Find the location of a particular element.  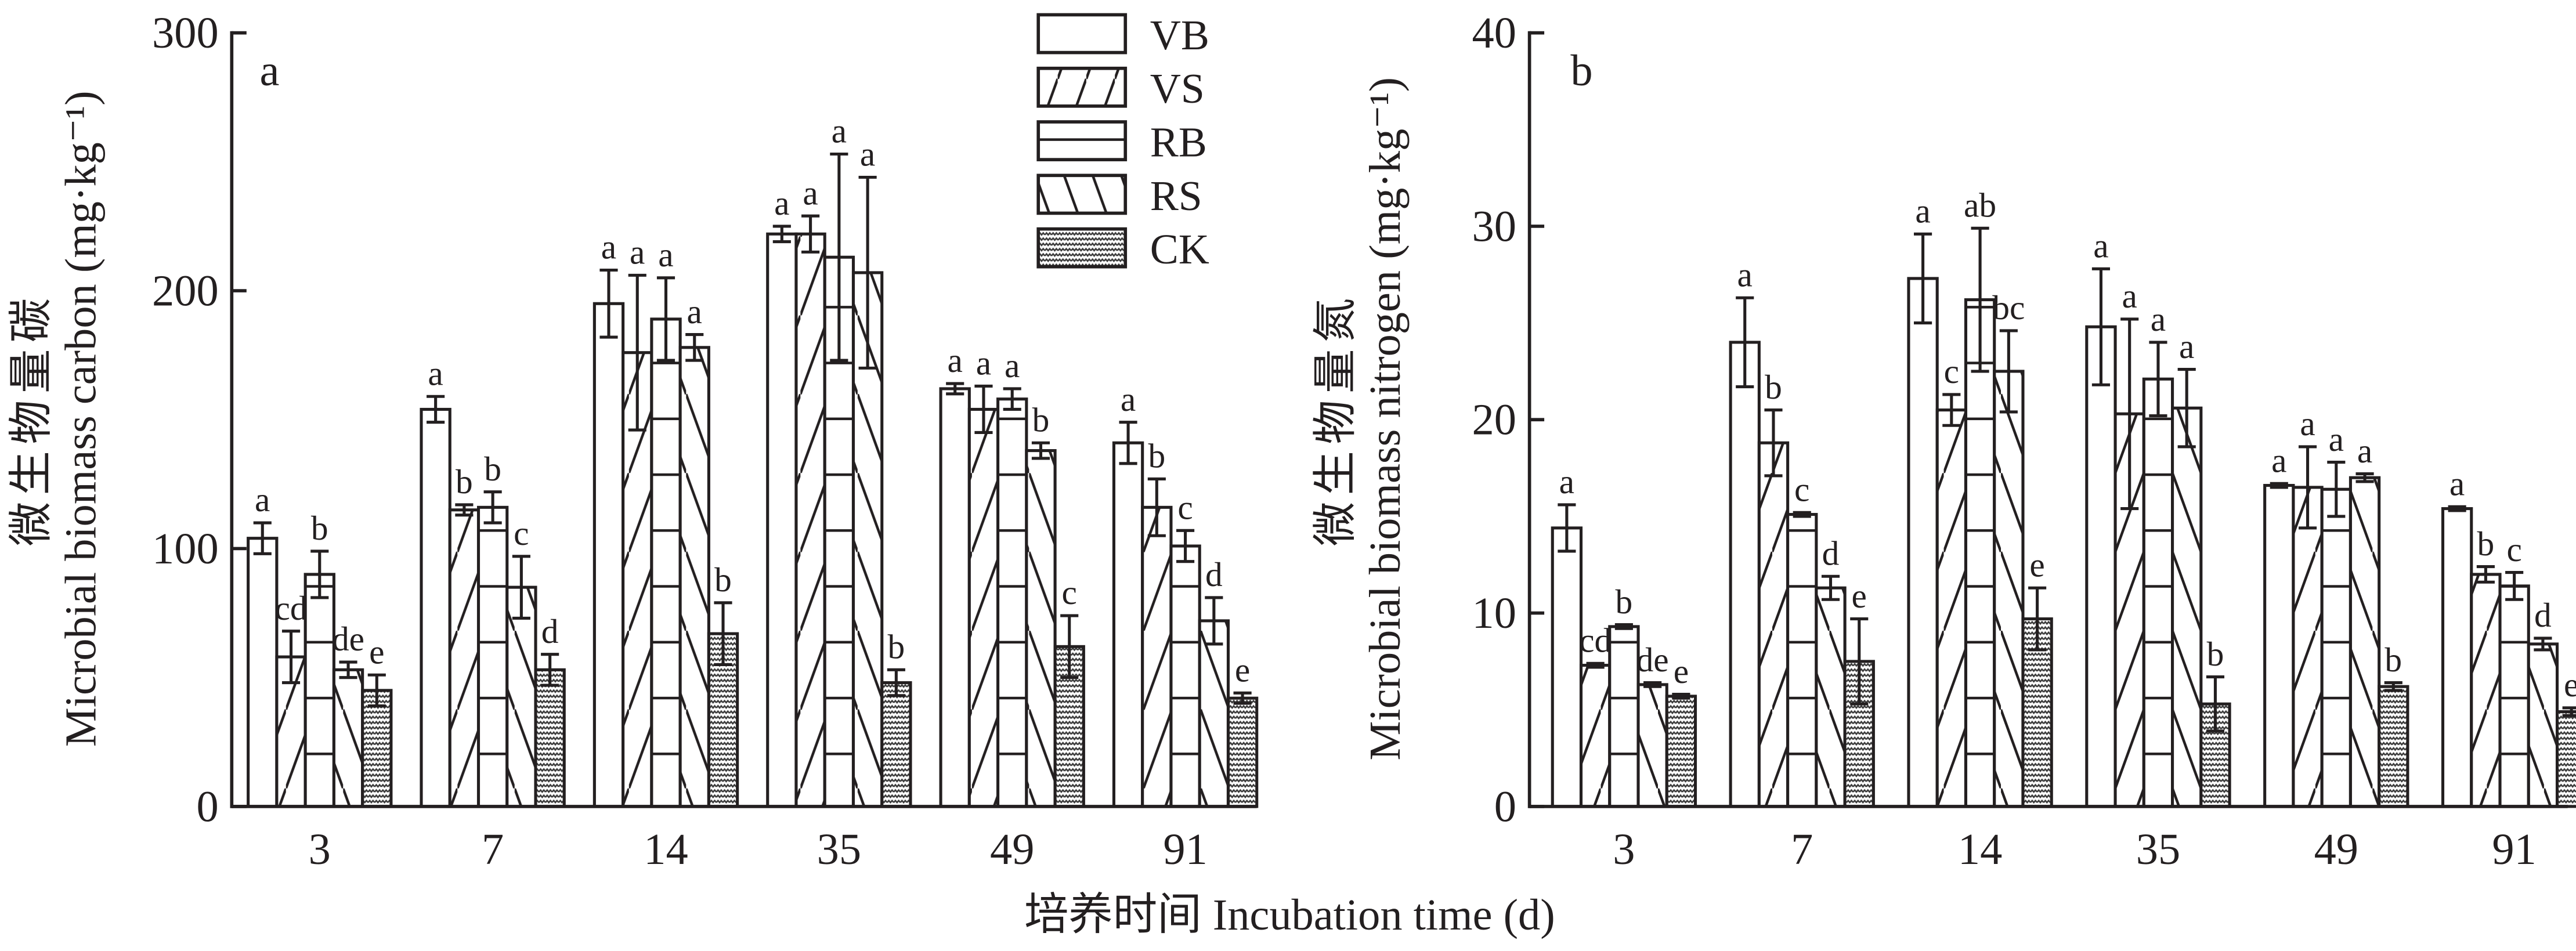

y-axis-label-cn-b: 微生物量氮 is located at coordinates (1335, 418).